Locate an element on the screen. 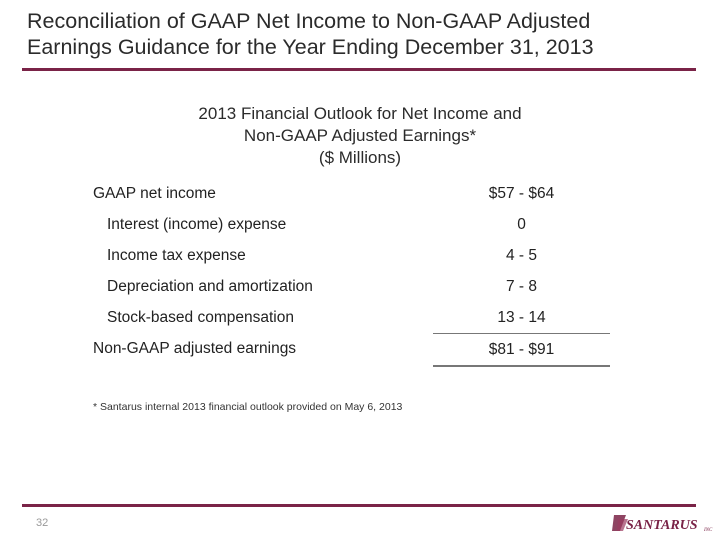  santarus-logo-icon: SANTARUS INC is located at coordinates (662, 524).